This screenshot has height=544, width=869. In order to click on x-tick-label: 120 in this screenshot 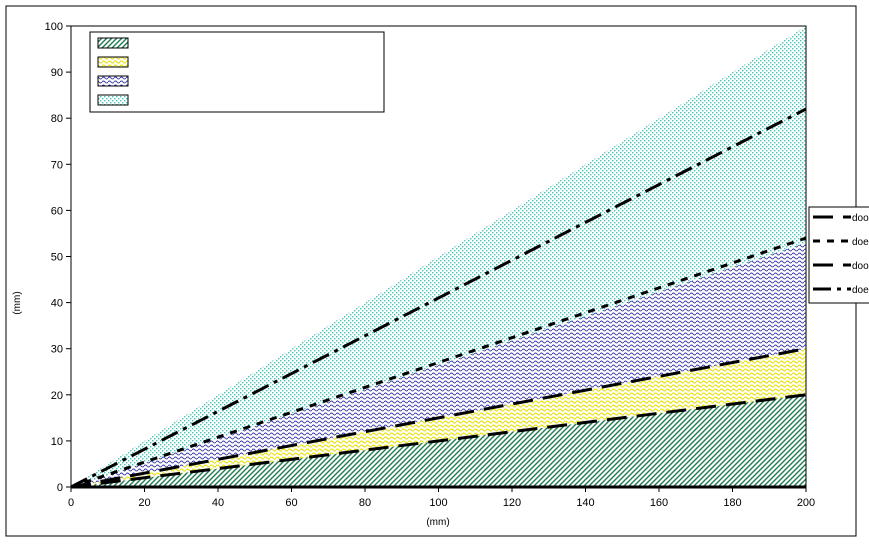, I will do `click(512, 503)`.